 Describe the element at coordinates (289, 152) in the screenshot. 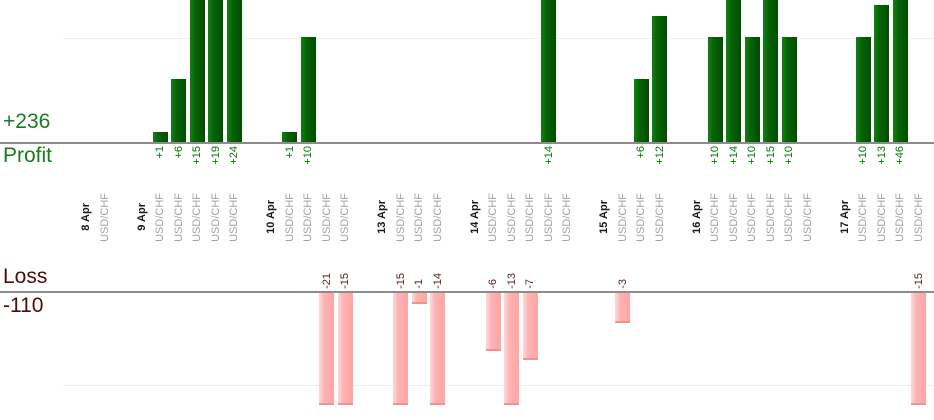

I see `profit-value-label: +1` at that location.